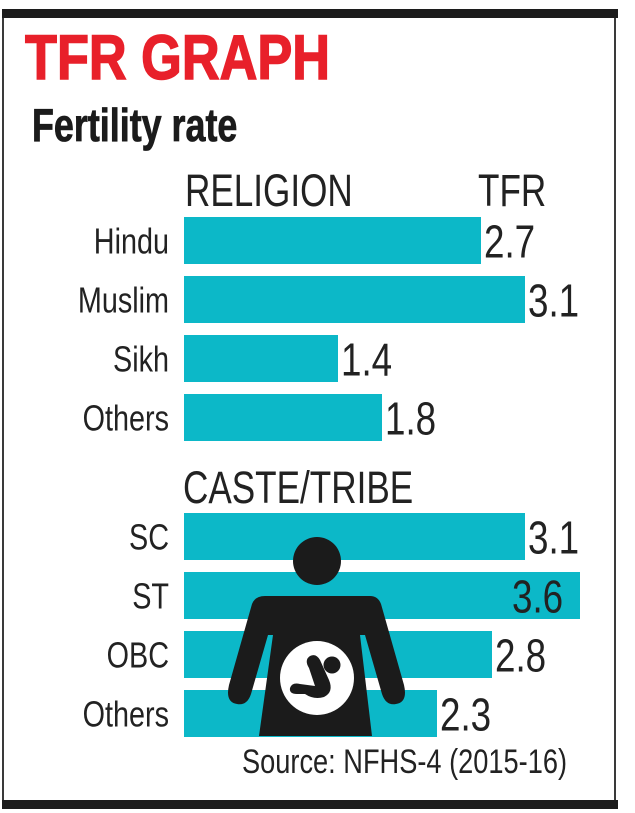 Image resolution: width=635 pixels, height=813 pixels. Describe the element at coordinates (537, 597) in the screenshot. I see `value-label: 3.6` at that location.